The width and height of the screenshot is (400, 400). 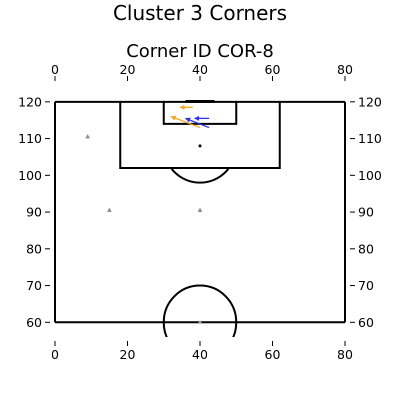 I want to click on x-tick-label-top: 60, so click(x=273, y=69).